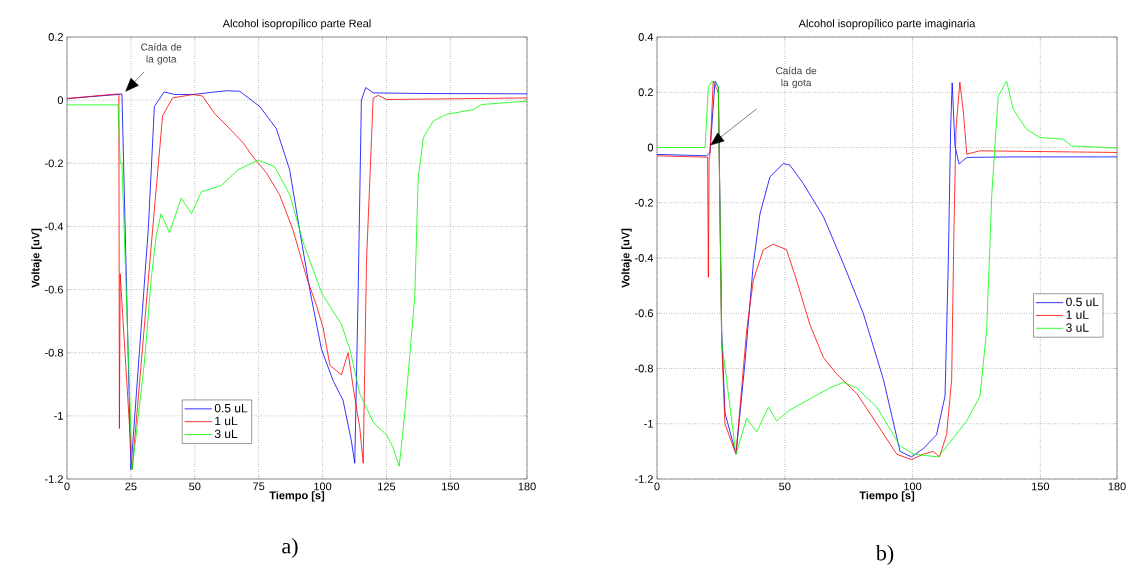  Describe the element at coordinates (296, 24) in the screenshot. I see `chart-title: Alcohol isopropílico parte Real` at that location.